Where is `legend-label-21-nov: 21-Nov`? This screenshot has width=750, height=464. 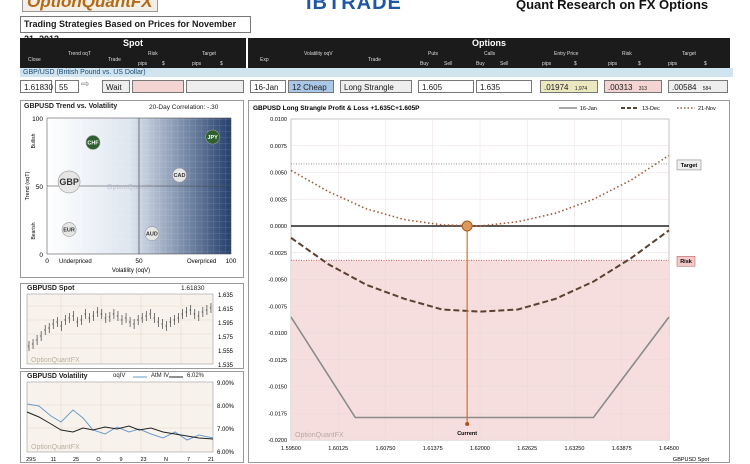
legend-label-21-nov: 21-Nov is located at coordinates (707, 109).